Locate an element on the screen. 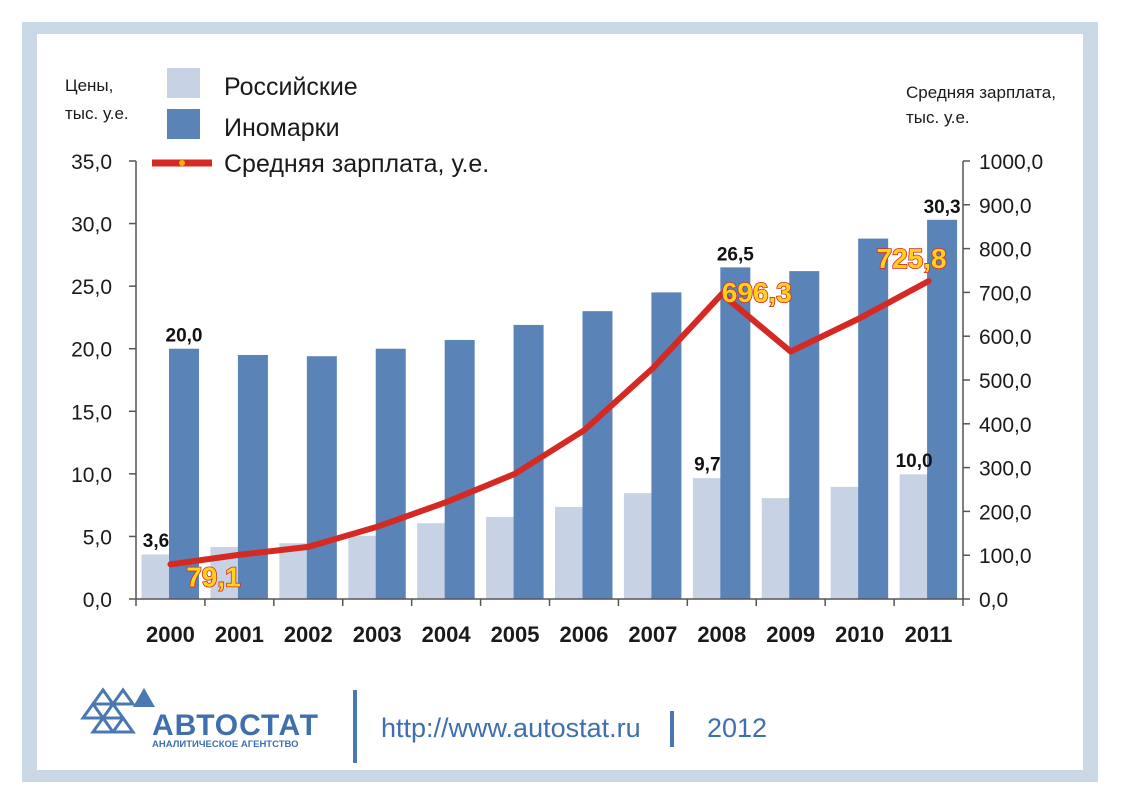 The image size is (1133, 804). x-tick-label-2001: 2001 is located at coordinates (239, 634).